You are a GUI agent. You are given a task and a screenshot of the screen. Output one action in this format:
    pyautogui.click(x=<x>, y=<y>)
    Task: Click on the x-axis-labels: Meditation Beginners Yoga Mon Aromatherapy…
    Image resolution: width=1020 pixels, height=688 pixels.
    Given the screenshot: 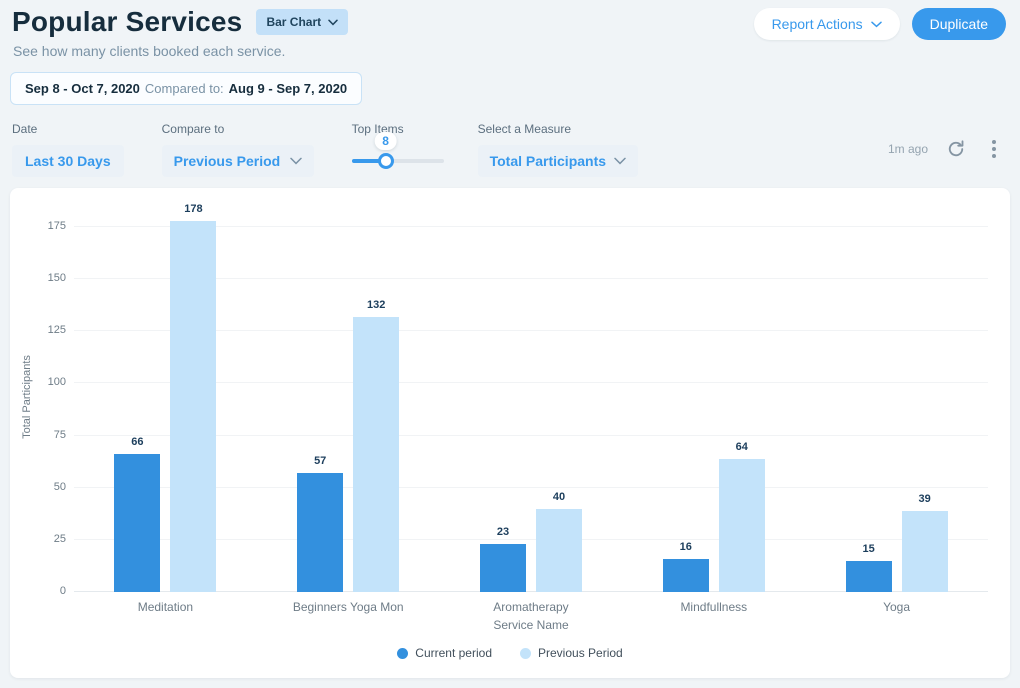 What is the action you would take?
    pyautogui.click(x=531, y=607)
    